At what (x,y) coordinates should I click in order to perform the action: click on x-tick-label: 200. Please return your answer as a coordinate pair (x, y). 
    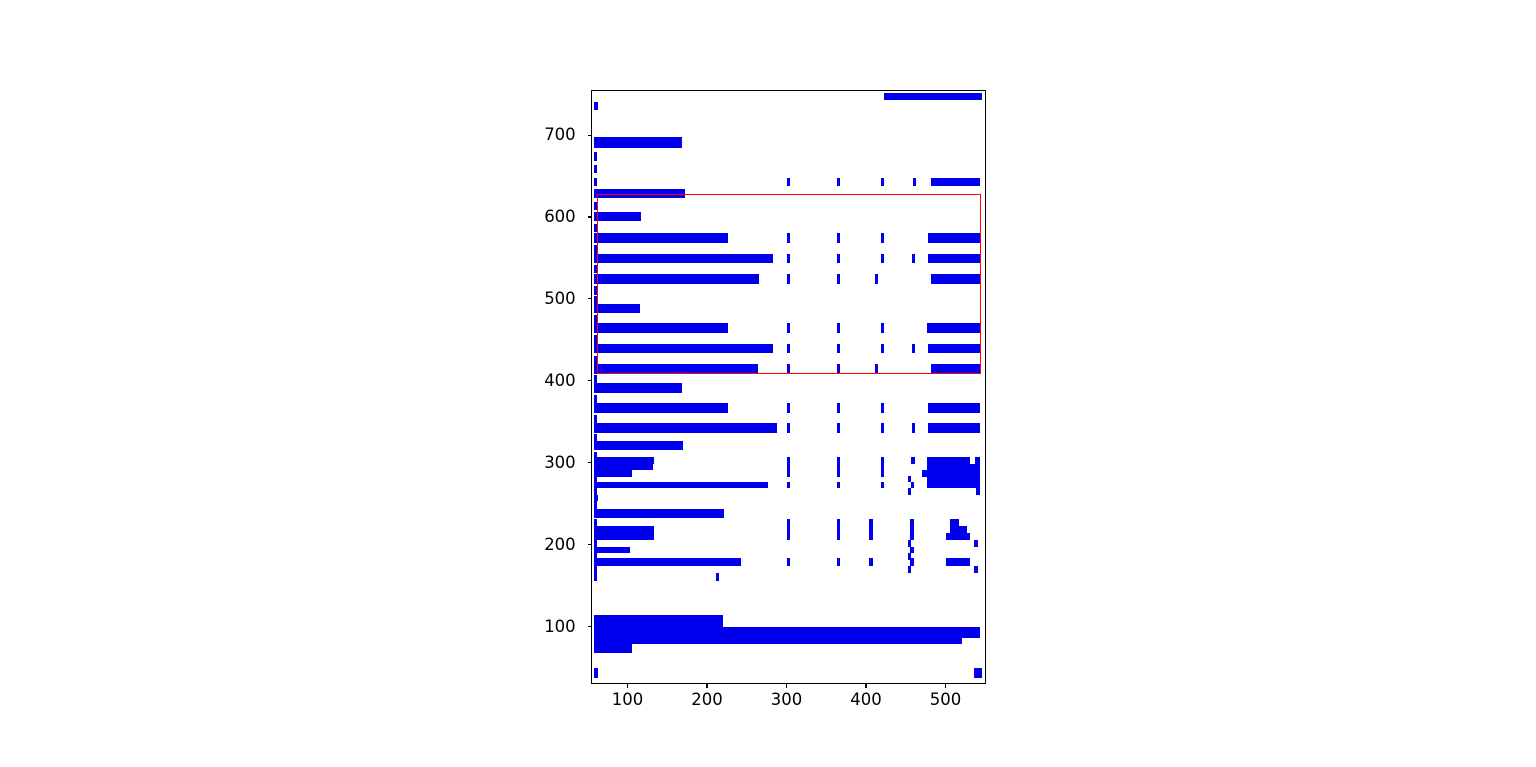
    Looking at the image, I should click on (707, 699).